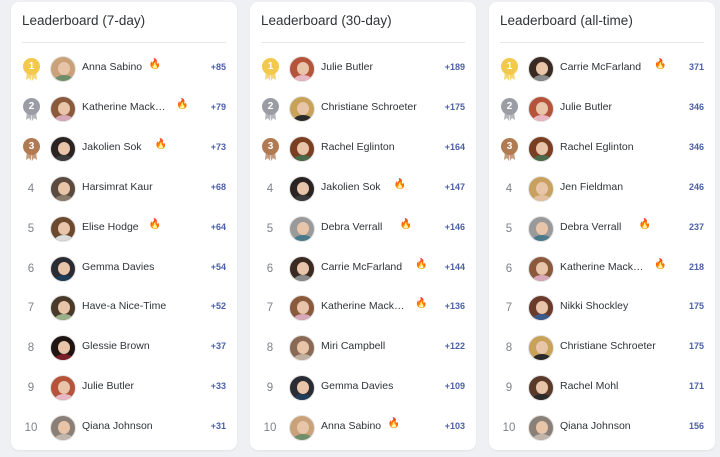 This screenshot has width=720, height=457. Describe the element at coordinates (218, 386) in the screenshot. I see `score-value: +33` at that location.